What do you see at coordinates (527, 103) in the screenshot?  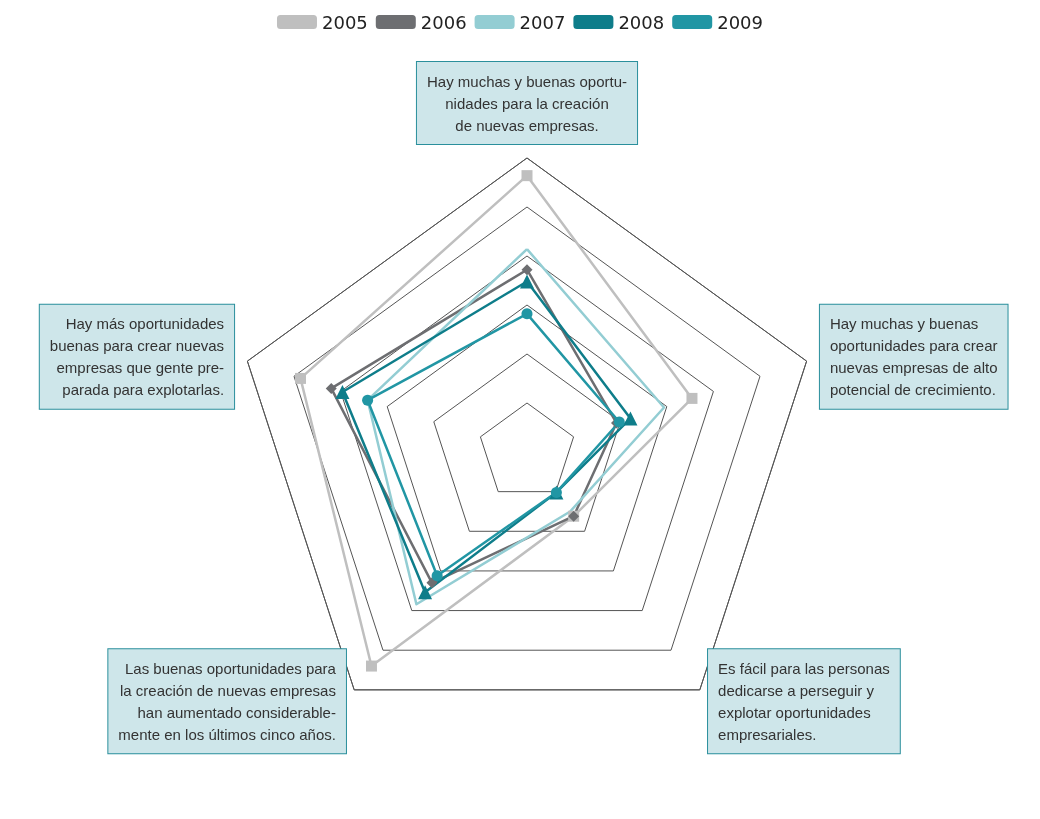 I see `spoke-label: Hay muchas y buenas oportu- nidades para la creación de nuevas empresas.` at bounding box center [527, 103].